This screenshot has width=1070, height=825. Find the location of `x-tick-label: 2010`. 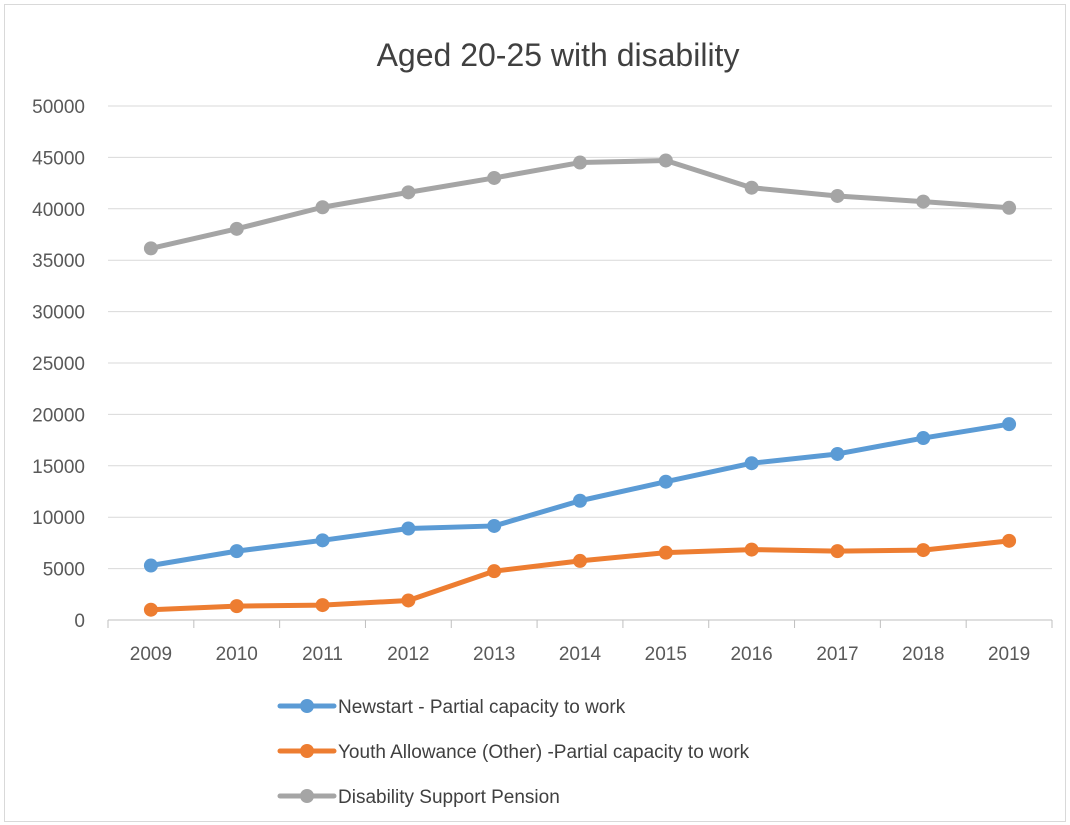

x-tick-label: 2010 is located at coordinates (237, 654).